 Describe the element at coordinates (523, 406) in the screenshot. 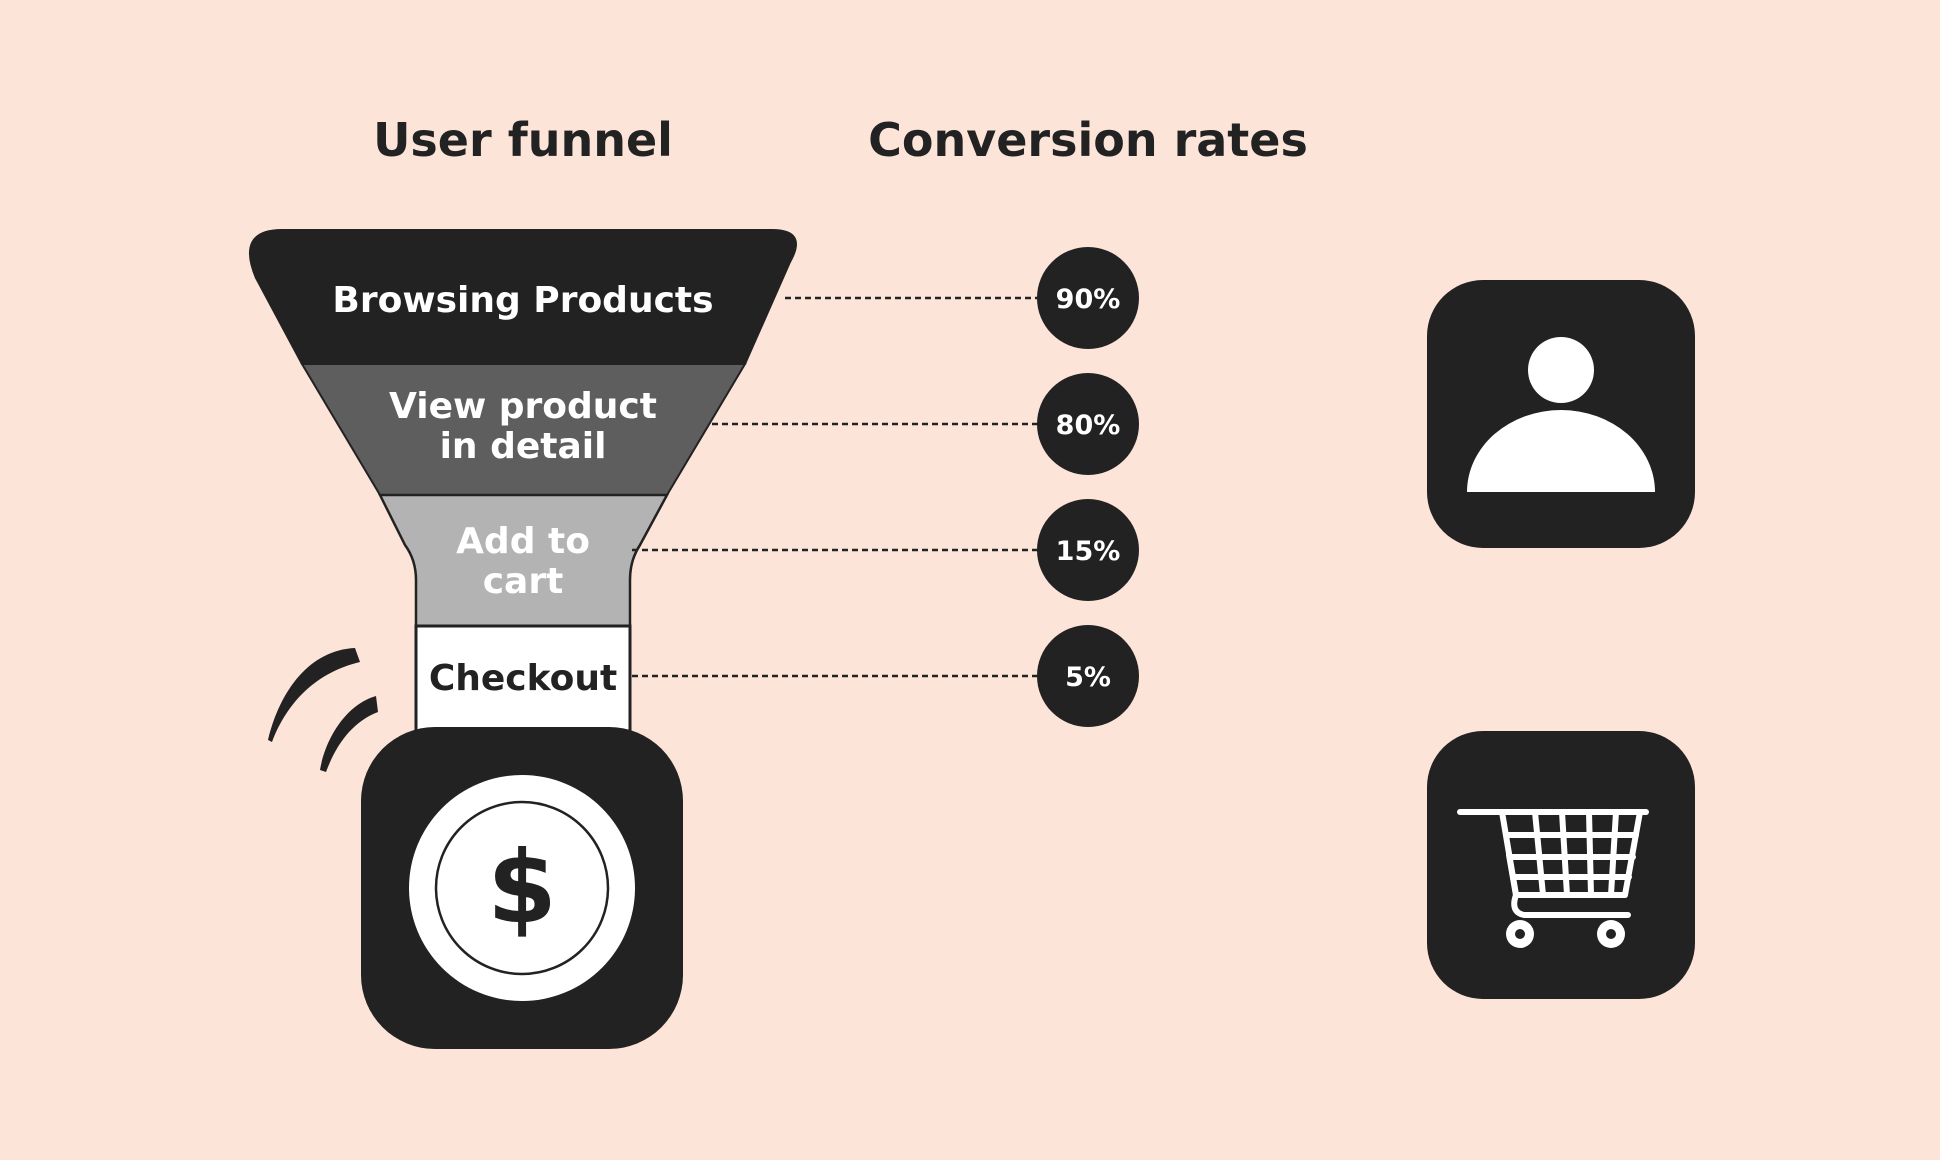

I see `stage-label-view-detail-line1: View product` at that location.